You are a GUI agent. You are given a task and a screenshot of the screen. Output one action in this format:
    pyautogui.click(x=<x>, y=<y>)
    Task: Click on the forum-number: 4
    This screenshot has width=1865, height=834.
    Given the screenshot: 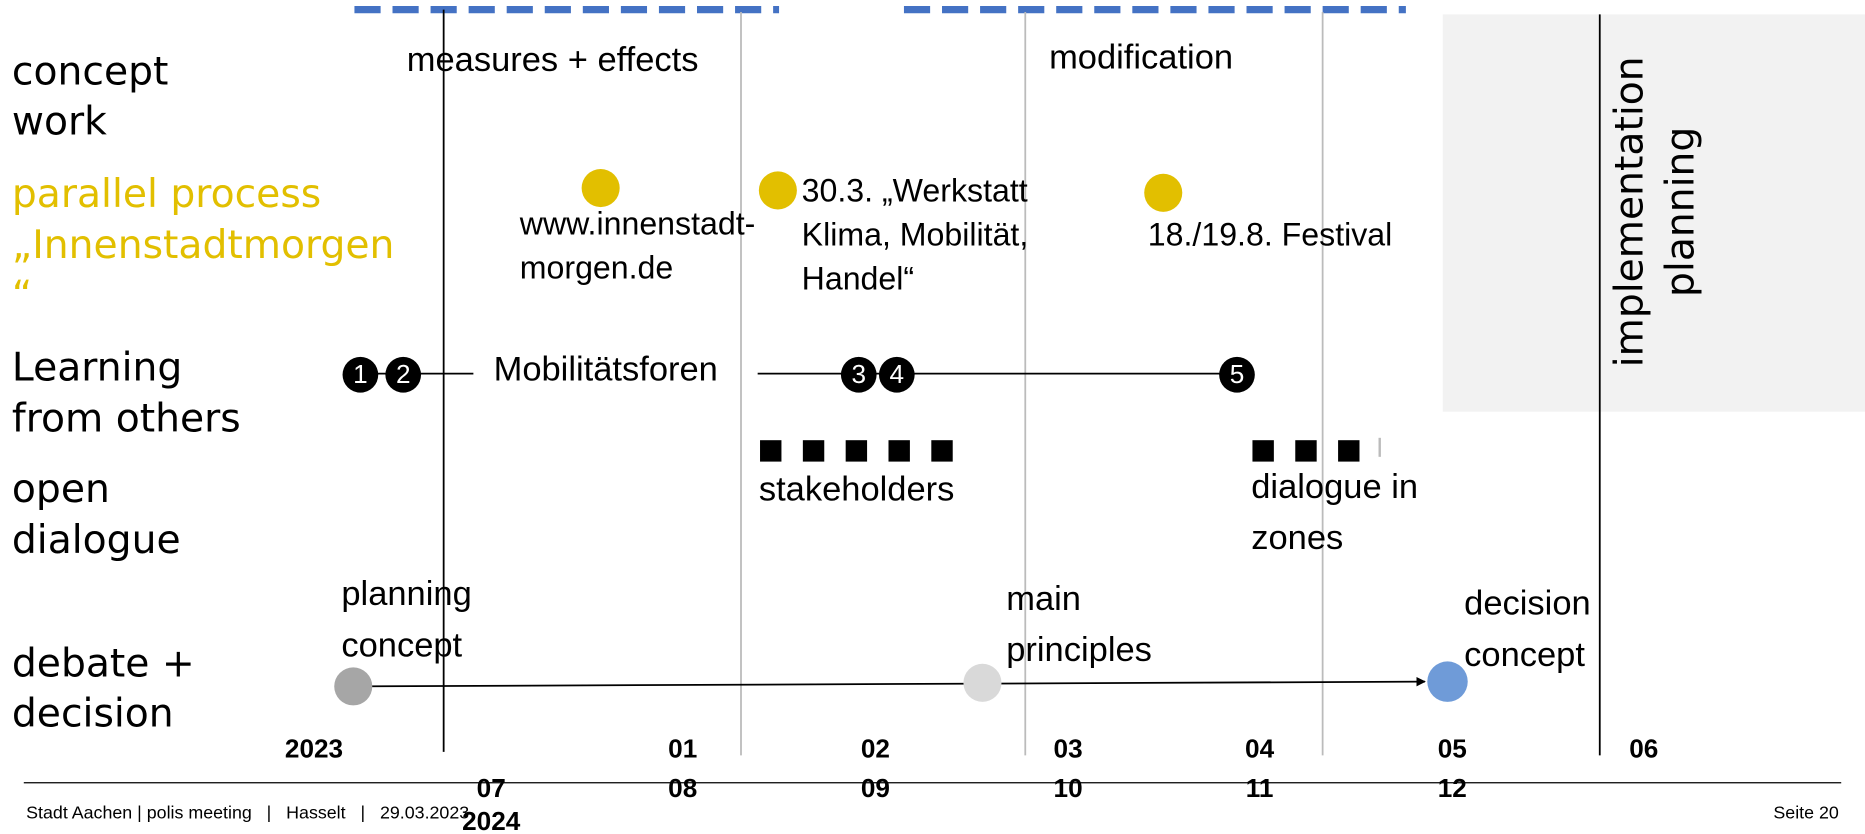 What is the action you would take?
    pyautogui.click(x=897, y=374)
    